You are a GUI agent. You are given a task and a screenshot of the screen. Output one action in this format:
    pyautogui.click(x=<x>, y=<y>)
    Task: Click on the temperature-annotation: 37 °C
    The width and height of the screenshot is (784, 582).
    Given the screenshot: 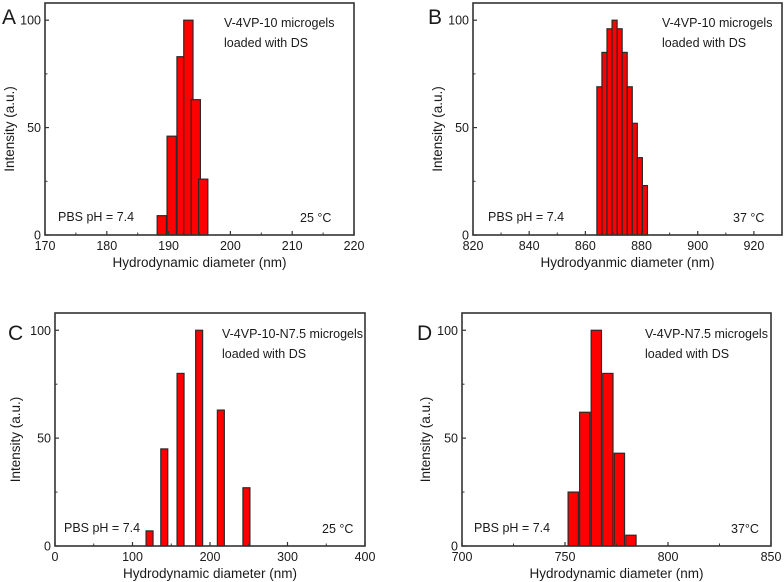 What is the action you would take?
    pyautogui.click(x=748, y=218)
    